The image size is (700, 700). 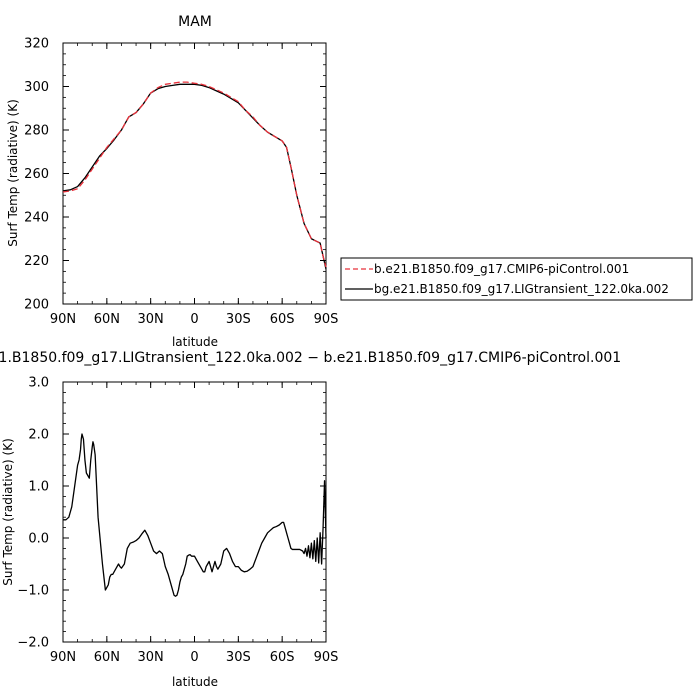 What do you see at coordinates (36, 218) in the screenshot?
I see `top-y-tick-label: 240` at bounding box center [36, 218].